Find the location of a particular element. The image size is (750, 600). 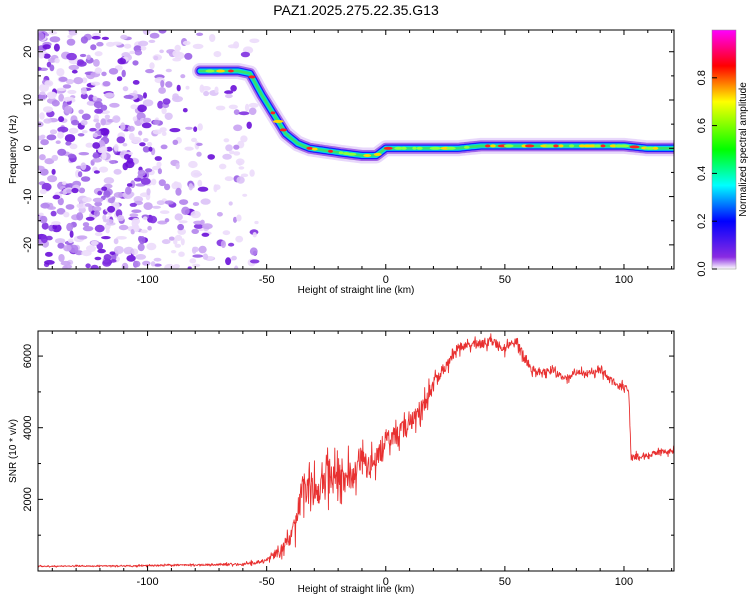

colorbar-label: Normalized spectral amplitude is located at coordinates (743, 149).